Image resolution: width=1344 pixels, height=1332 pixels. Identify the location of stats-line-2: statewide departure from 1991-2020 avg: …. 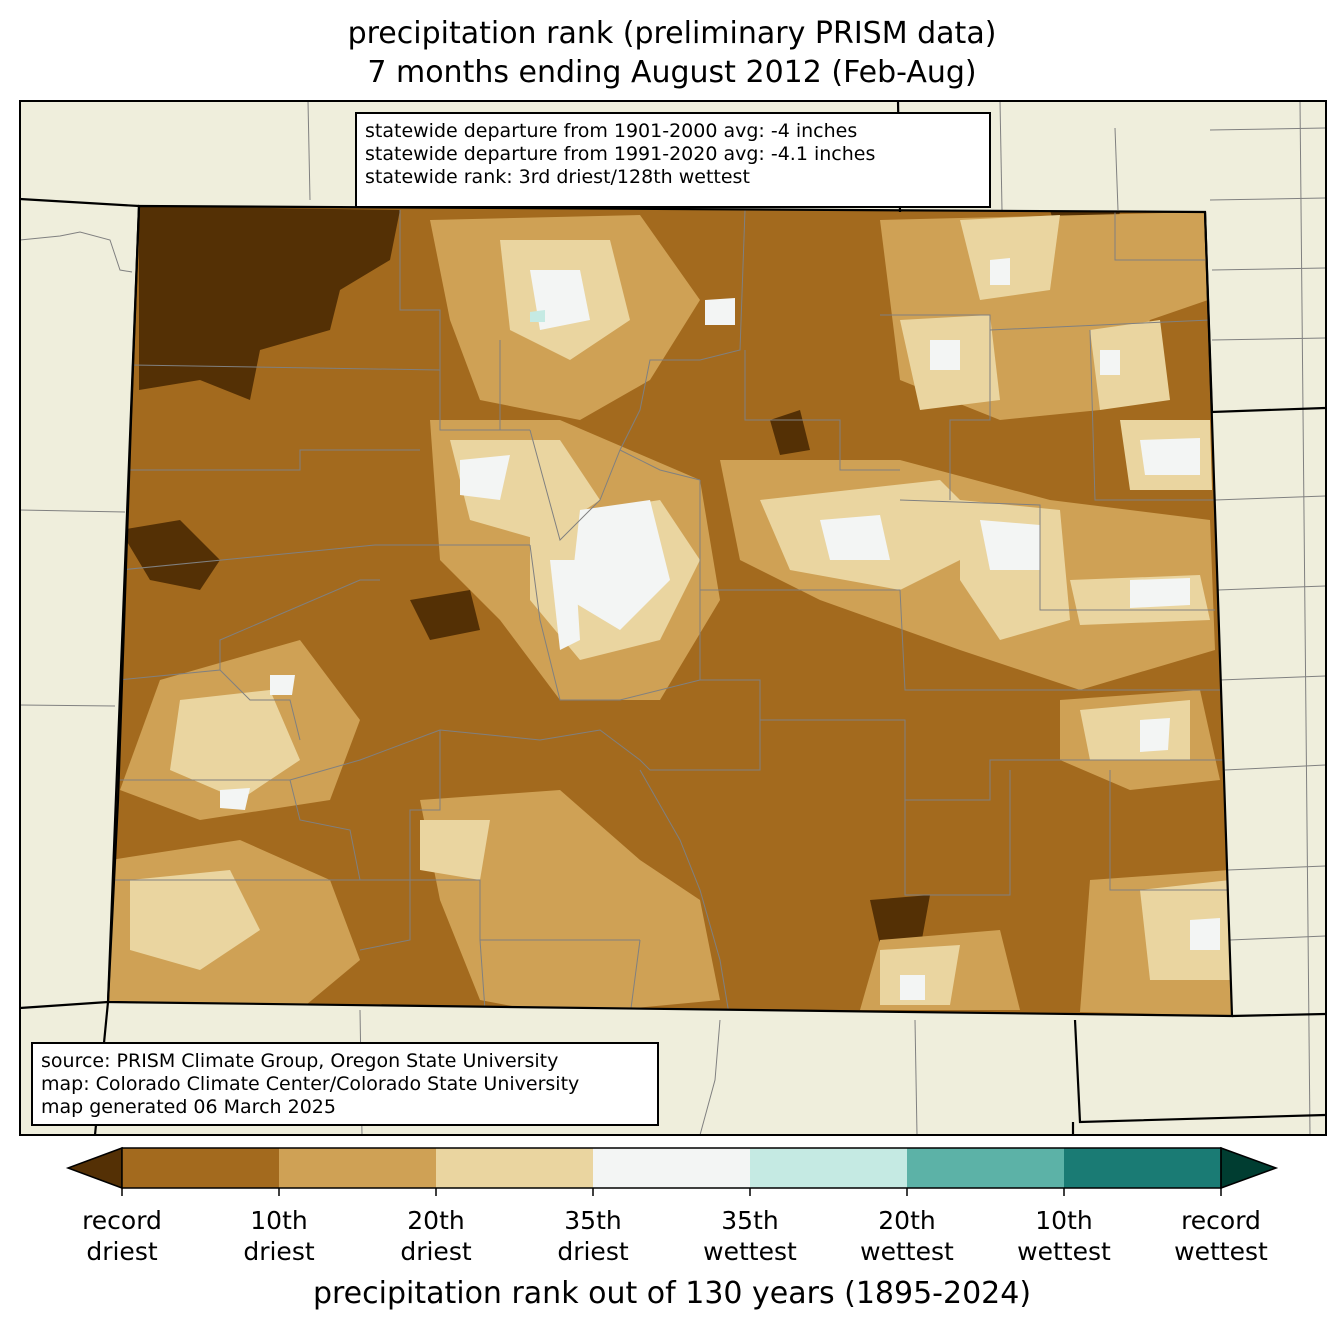
(620, 154).